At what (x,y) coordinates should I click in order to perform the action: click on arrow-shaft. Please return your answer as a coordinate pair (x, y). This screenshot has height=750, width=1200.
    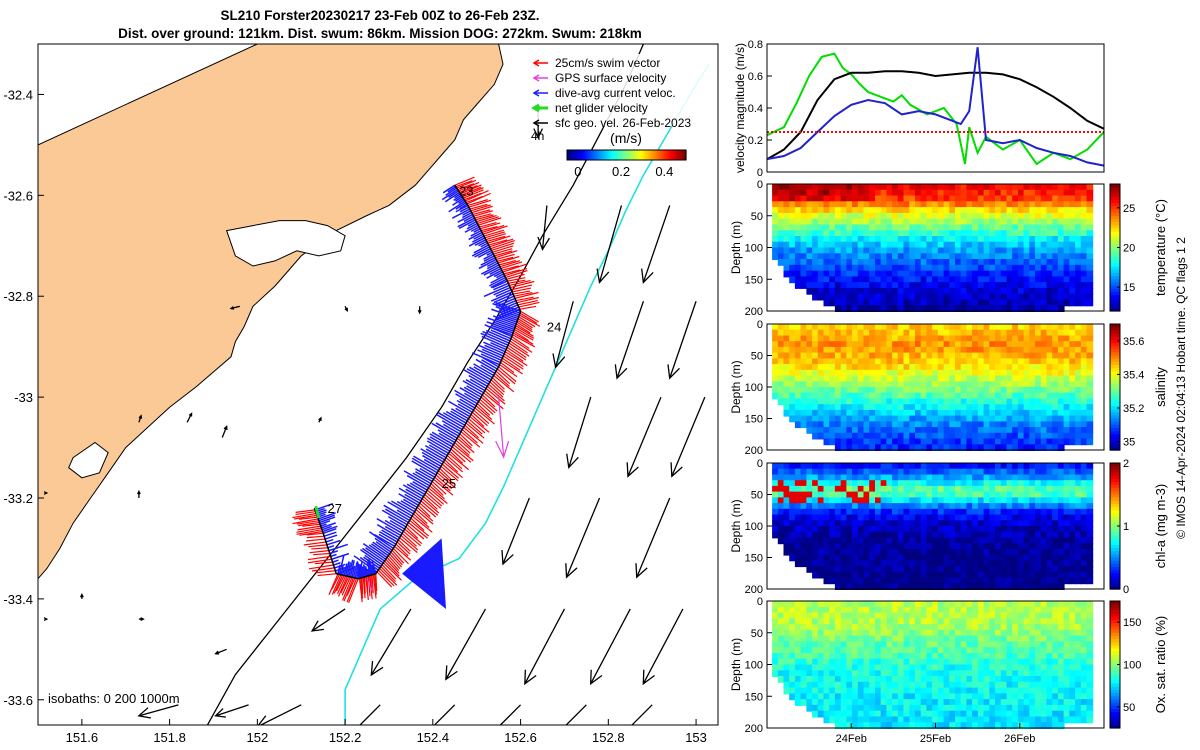
    Looking at the image, I should click on (688, 436).